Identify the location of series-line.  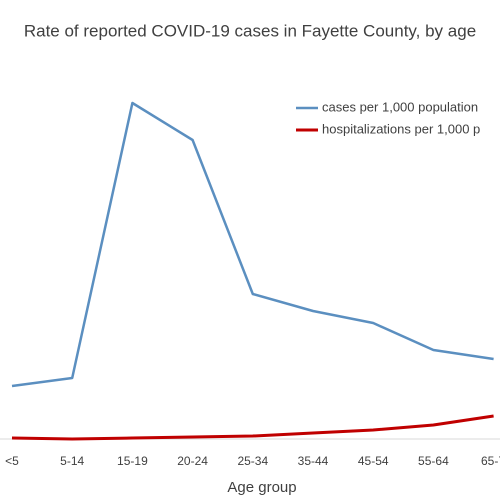
(252, 427).